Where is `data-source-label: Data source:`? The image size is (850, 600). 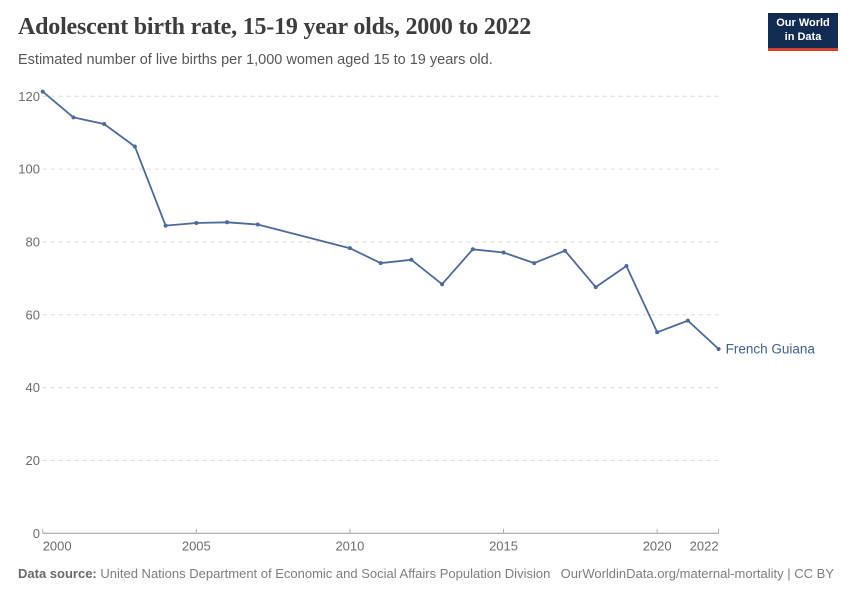
data-source-label: Data source: is located at coordinates (57, 573).